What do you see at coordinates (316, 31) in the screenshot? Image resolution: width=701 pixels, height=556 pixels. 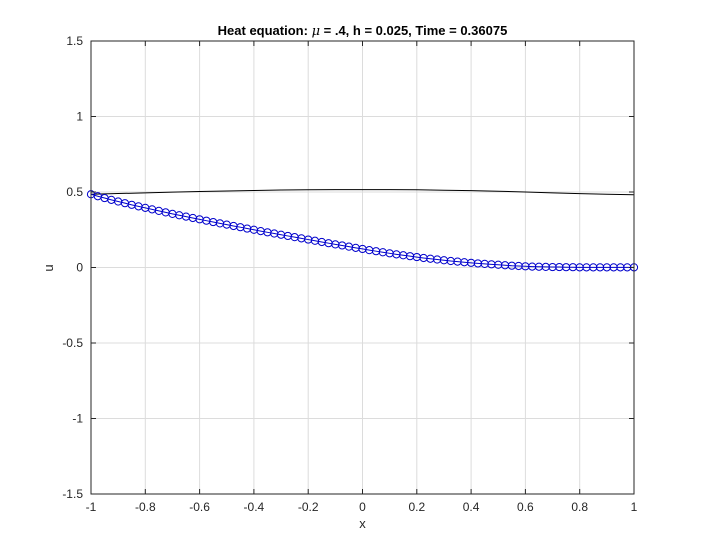 I see `title-mu-symbol: μ` at bounding box center [316, 31].